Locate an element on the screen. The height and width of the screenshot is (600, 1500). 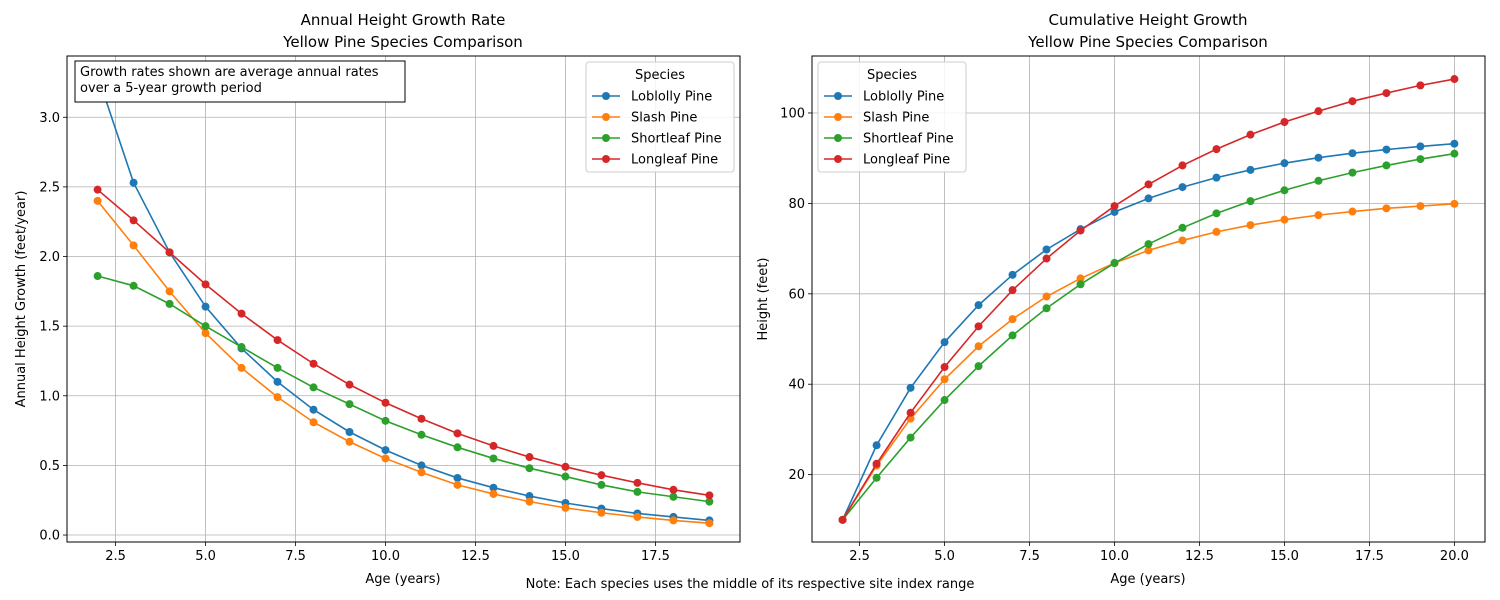
legend-label: Slash Pine is located at coordinates (664, 118).